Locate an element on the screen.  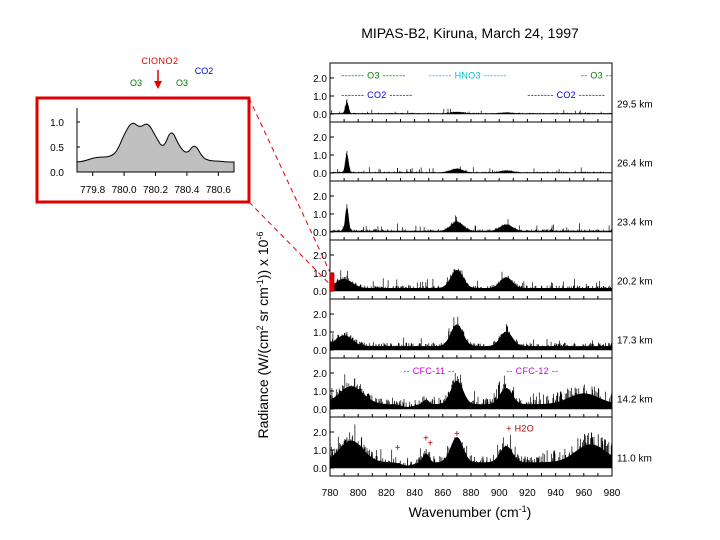
o3-right-label: O3 is located at coordinates (182, 83).